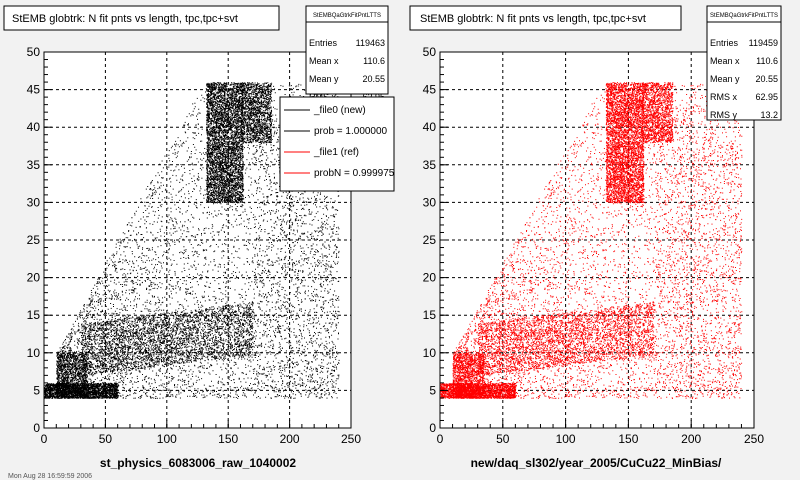  Describe the element at coordinates (763, 43) in the screenshot. I see `stats-value: 119459` at that location.